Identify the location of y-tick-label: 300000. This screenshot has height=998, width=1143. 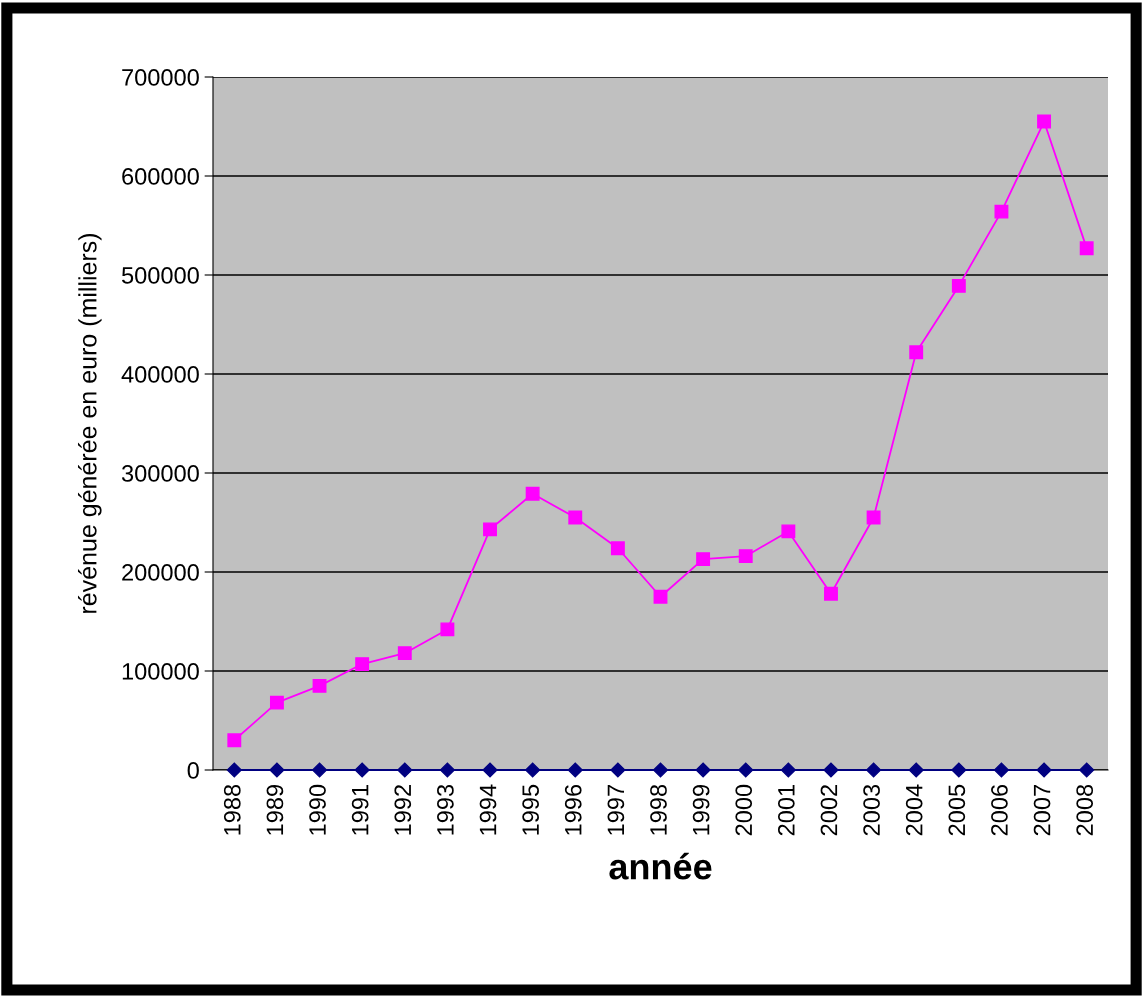
(160, 473).